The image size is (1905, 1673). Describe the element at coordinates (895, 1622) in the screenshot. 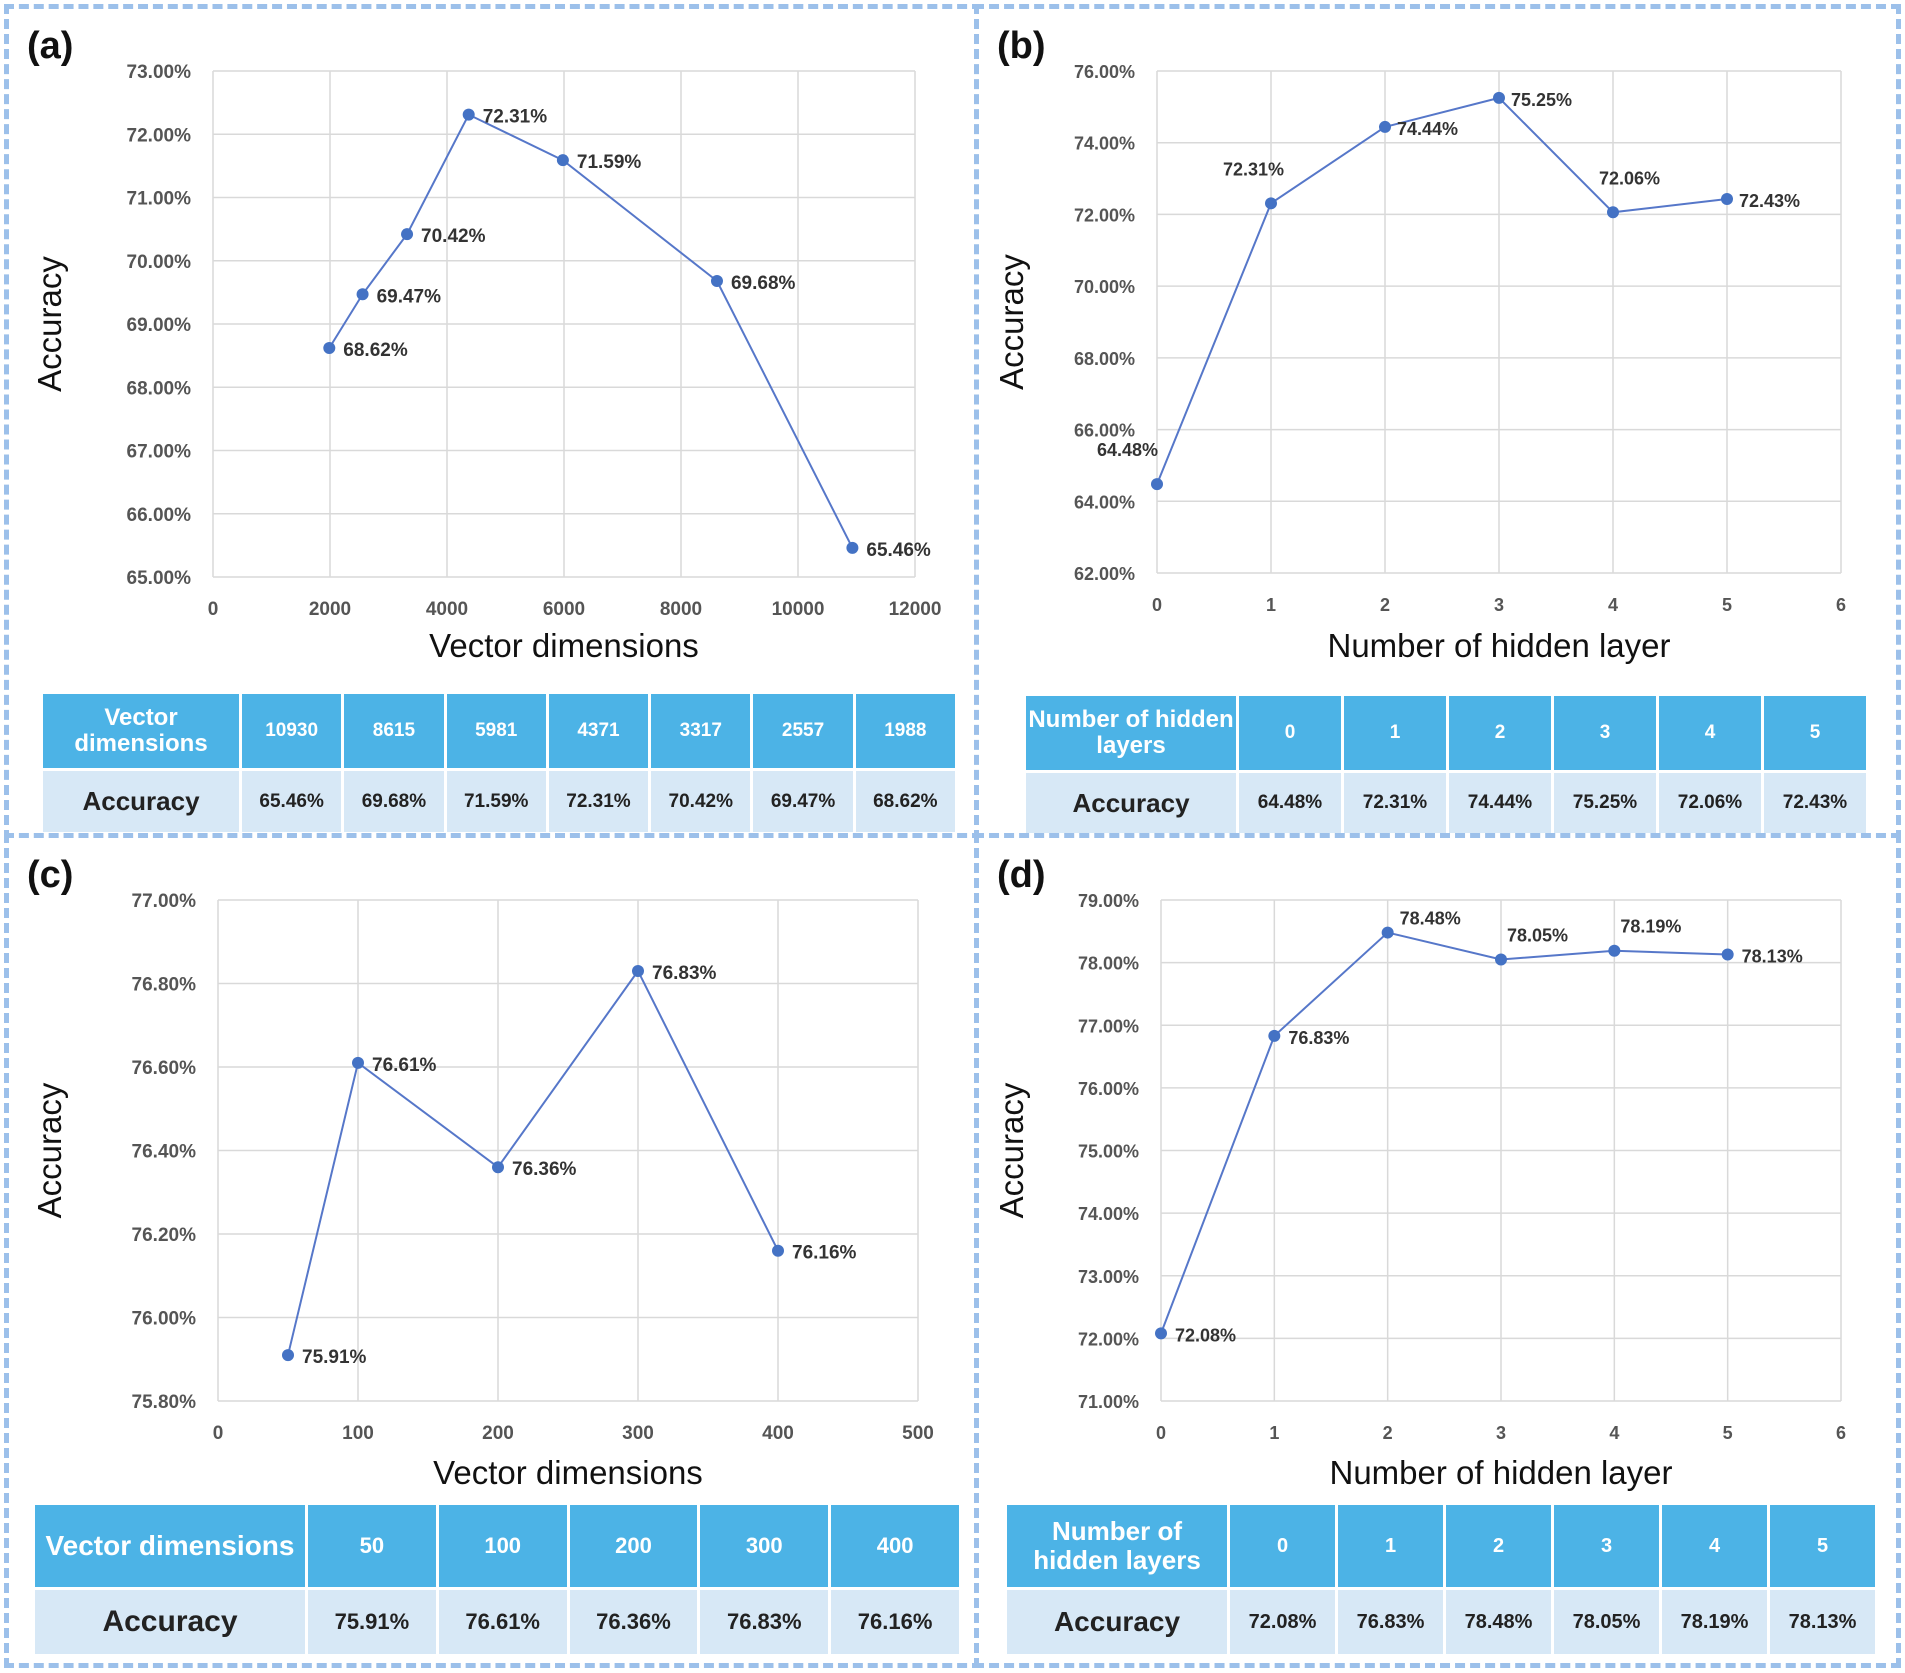

I see `table-cell: 76.16%` at that location.